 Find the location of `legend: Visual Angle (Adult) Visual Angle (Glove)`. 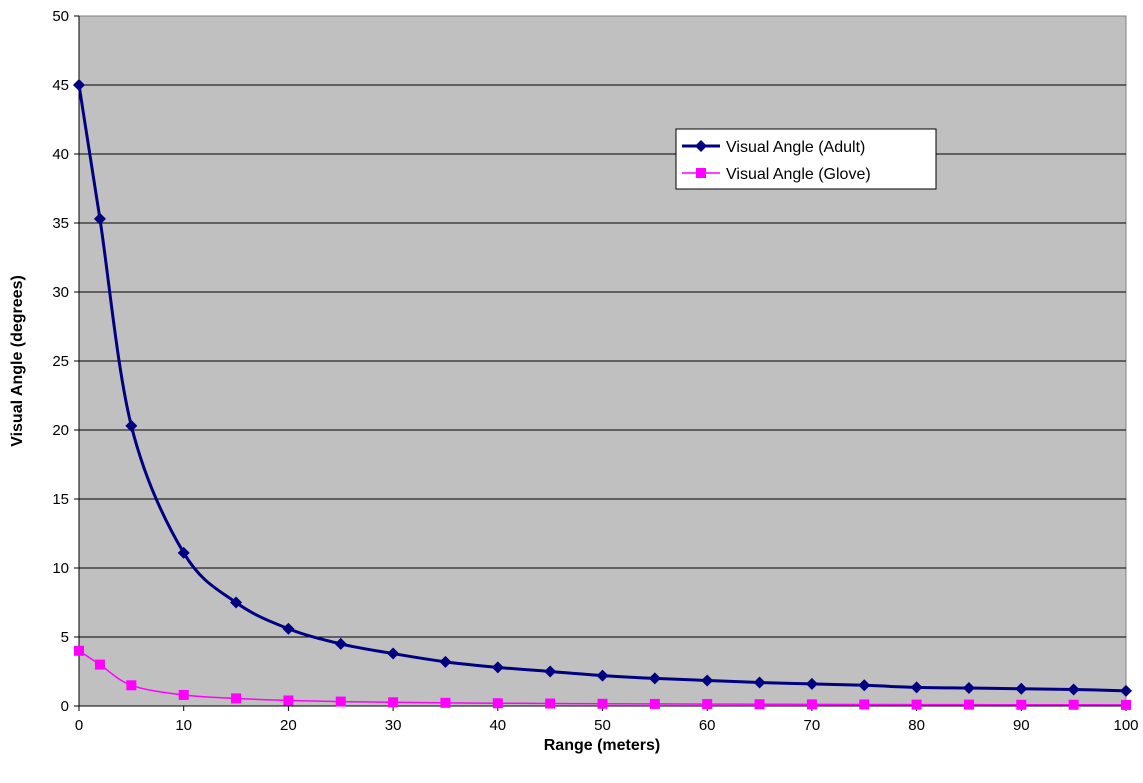

legend: Visual Angle (Adult) Visual Angle (Glove) is located at coordinates (806, 159).